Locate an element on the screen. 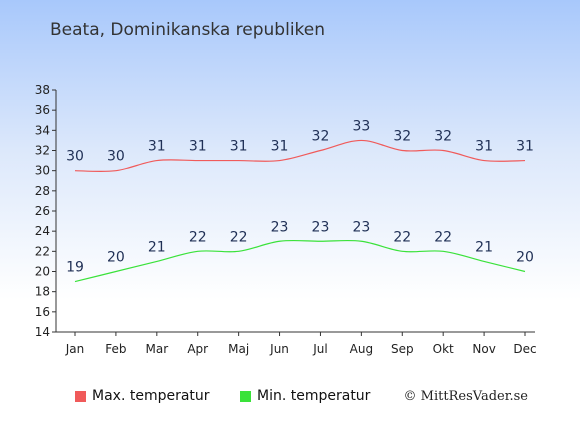 The image size is (580, 435). y-tick-label: 34 is located at coordinates (42, 130).